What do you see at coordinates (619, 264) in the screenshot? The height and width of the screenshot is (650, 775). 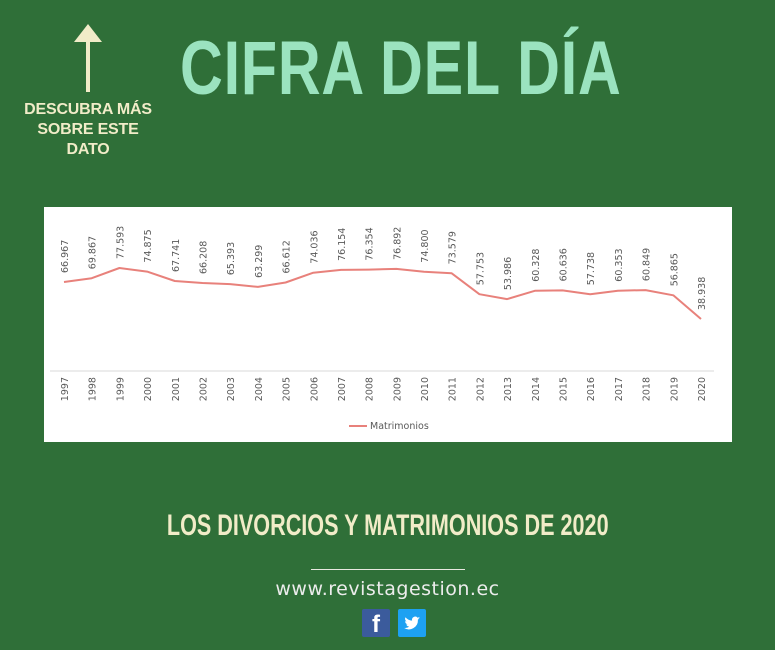 I see `data-label: 60.353` at bounding box center [619, 264].